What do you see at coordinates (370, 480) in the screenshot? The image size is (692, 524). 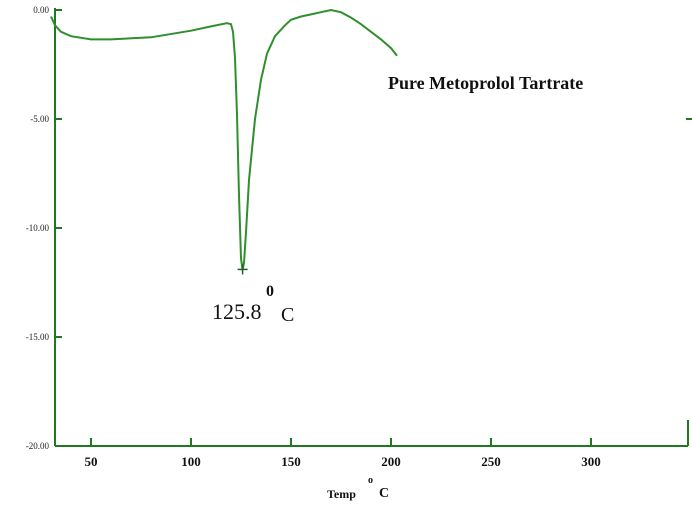 I see `x-axis-label-superscript: o` at bounding box center [370, 480].